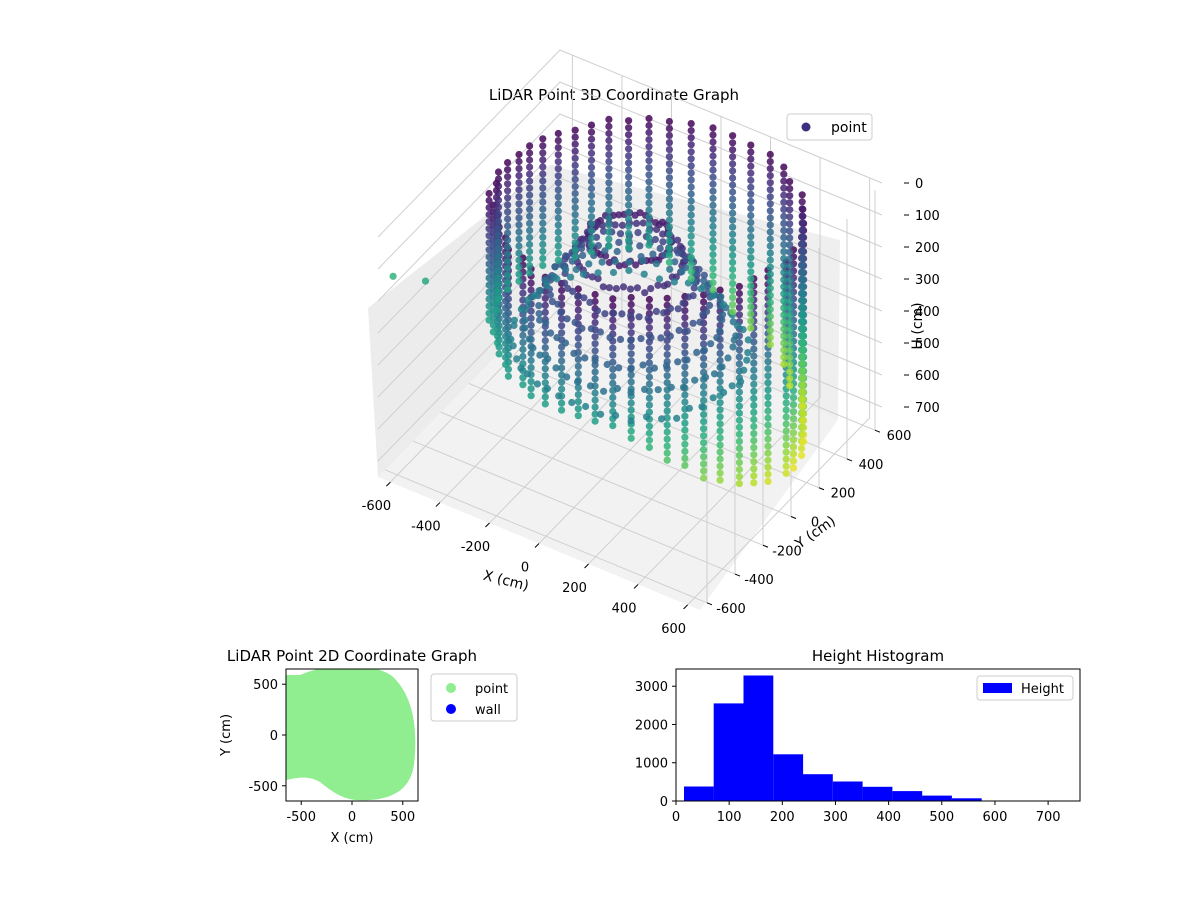  Describe the element at coordinates (849, 128) in the screenshot. I see `legend-3d-label-point: point` at that location.